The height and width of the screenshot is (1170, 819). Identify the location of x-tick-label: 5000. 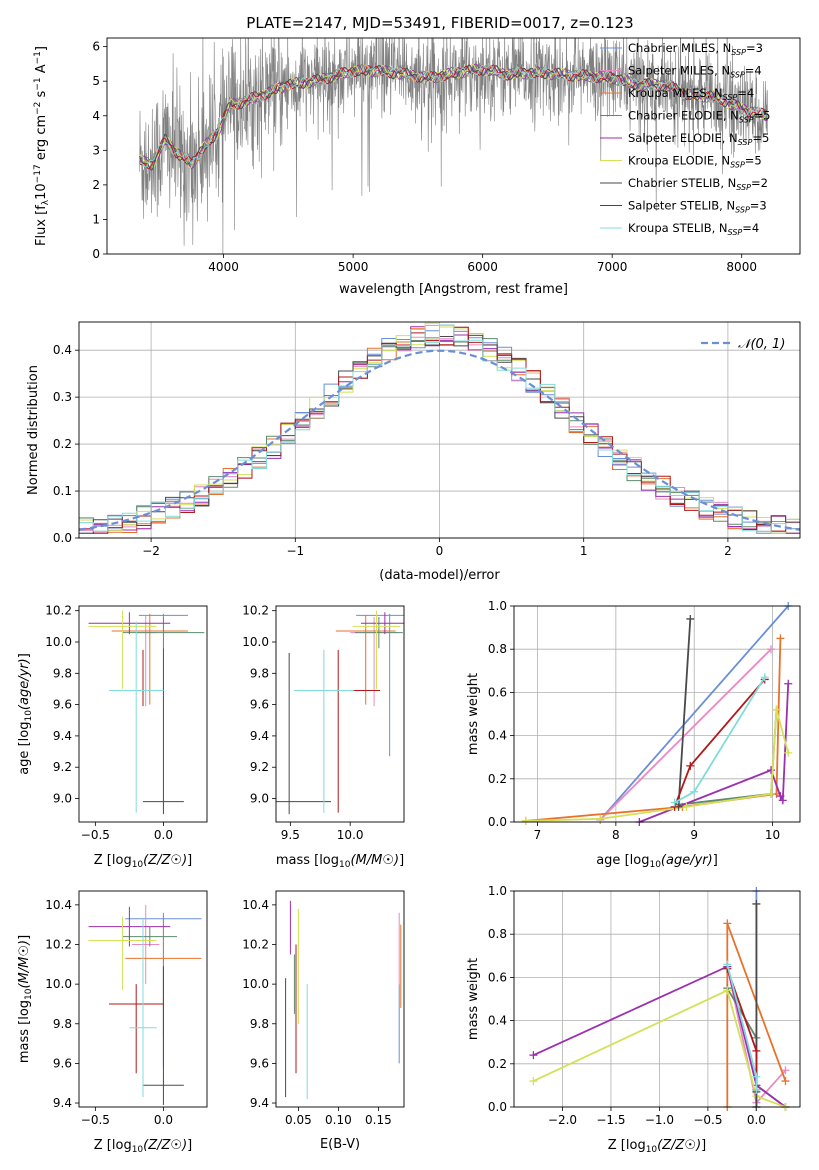
(353, 267).